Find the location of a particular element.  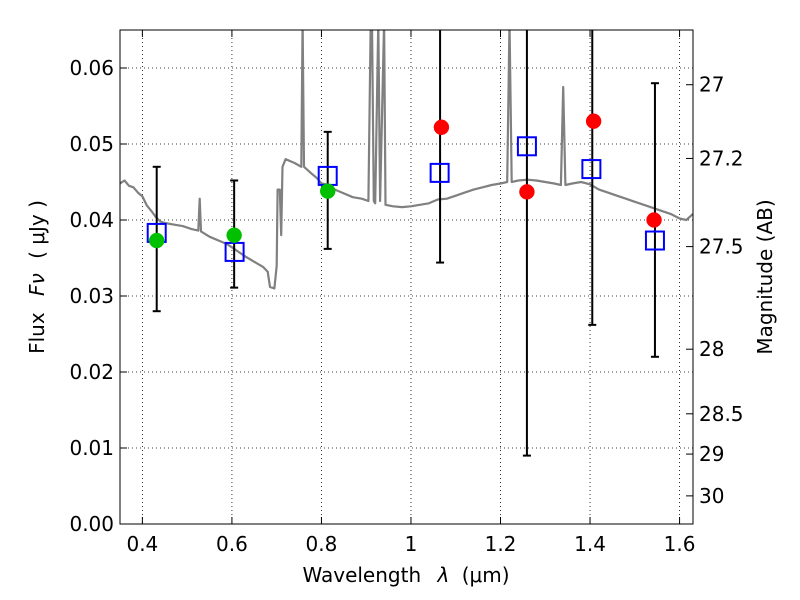

x-tick-label: 0.6 is located at coordinates (232, 544).